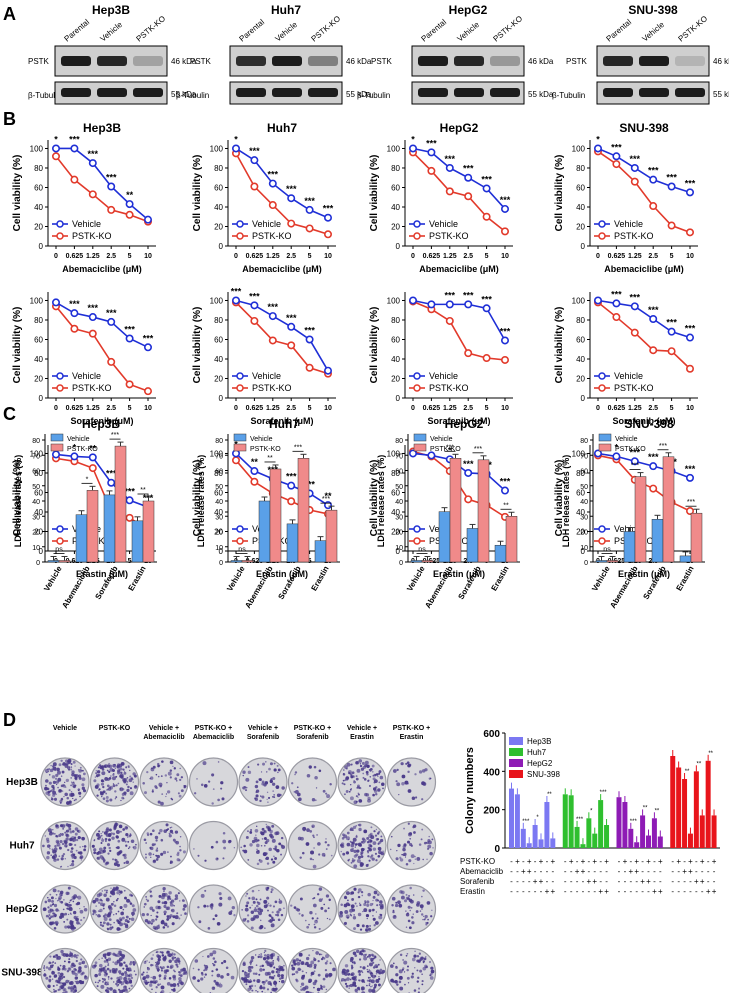 Image resolution: width=729 pixels, height=993 pixels. I want to click on significance-label: *, so click(236, 139).